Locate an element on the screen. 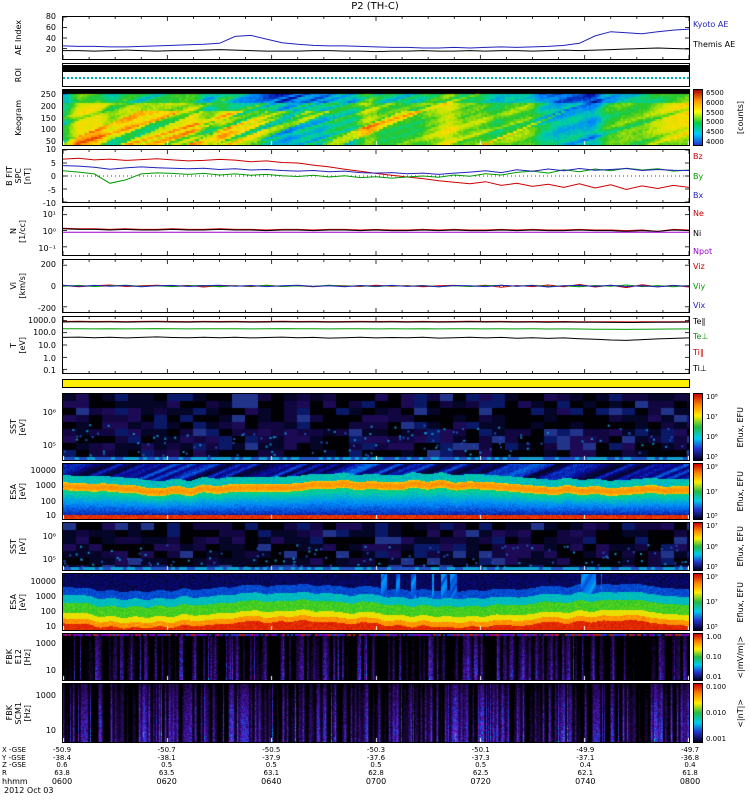 This screenshot has width=750, height=800. colorbar-tick: 10⁶ is located at coordinates (712, 437).